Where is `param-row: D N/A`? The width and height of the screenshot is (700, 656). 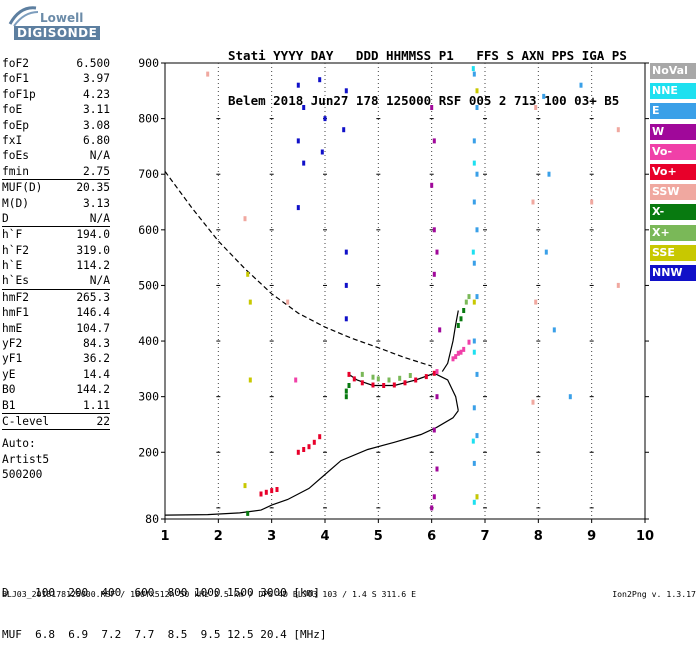
param-row: D N/A is located at coordinates (56, 218).